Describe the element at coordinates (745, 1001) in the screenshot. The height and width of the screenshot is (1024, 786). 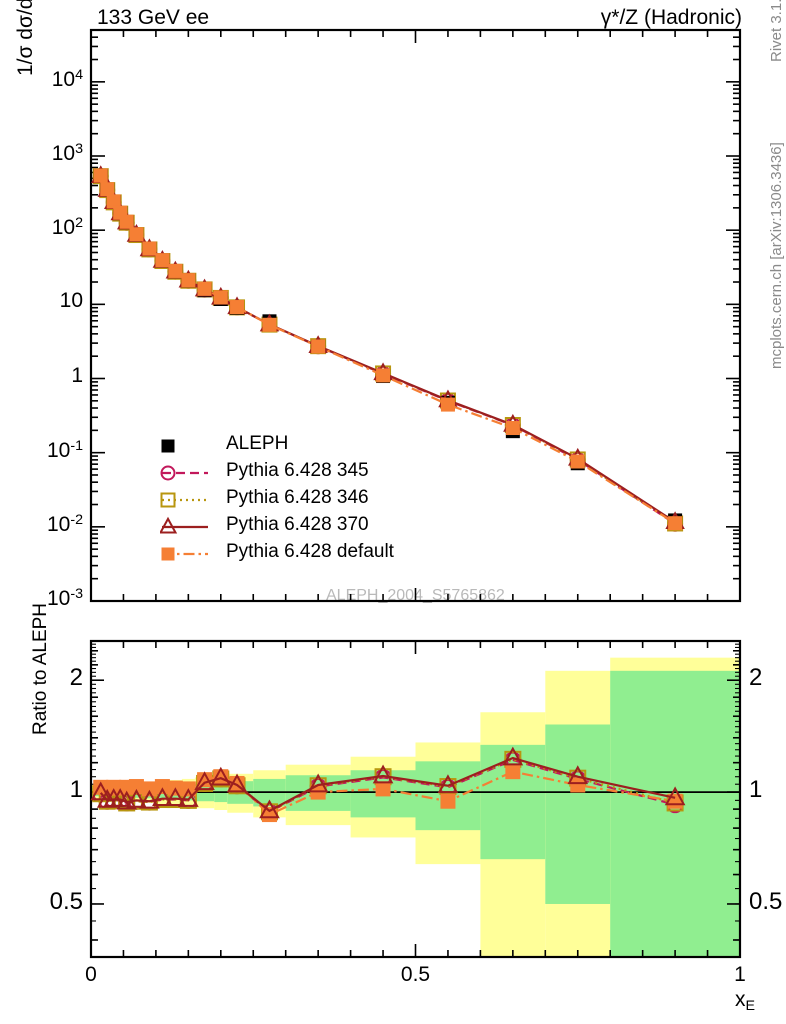
I see `xaxis-label: xE` at that location.